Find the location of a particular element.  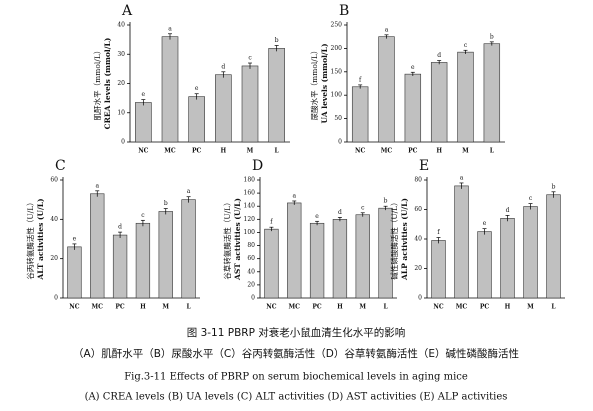

y-axis-label: AST activities (U/L) is located at coordinates (237, 239).